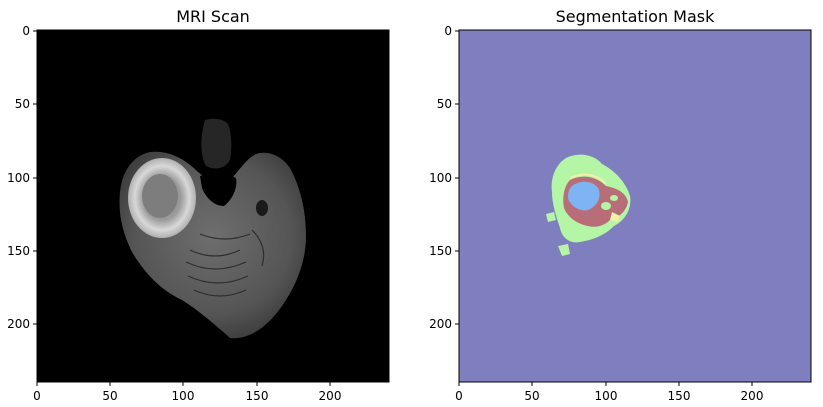  I want to click on mask-x-tick-label: 50, so click(531, 396).